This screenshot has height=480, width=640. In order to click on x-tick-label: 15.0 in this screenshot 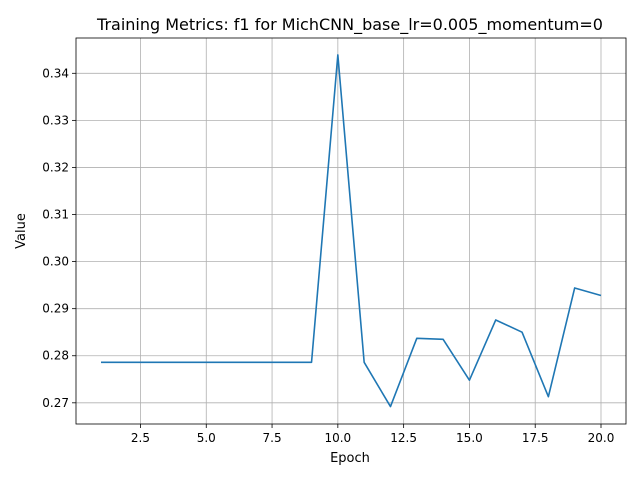, I will do `click(469, 438)`.